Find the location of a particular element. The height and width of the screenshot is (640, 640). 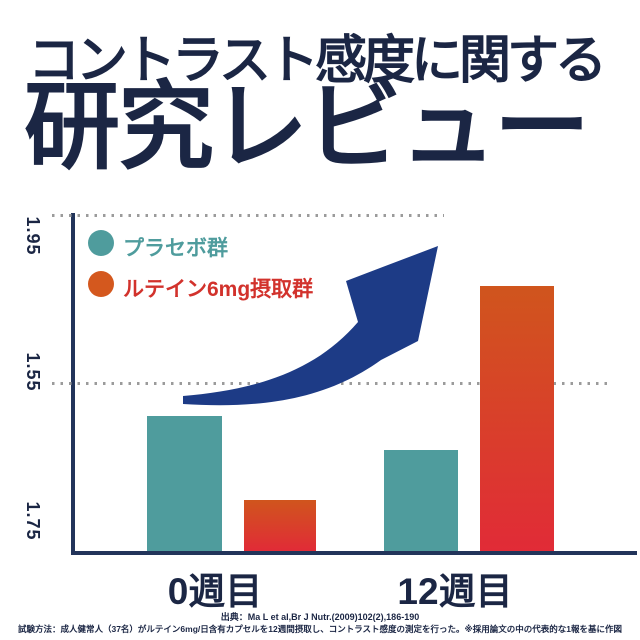

legend-label-lutein: ルテイン6mg摂取群 is located at coordinates (218, 289).